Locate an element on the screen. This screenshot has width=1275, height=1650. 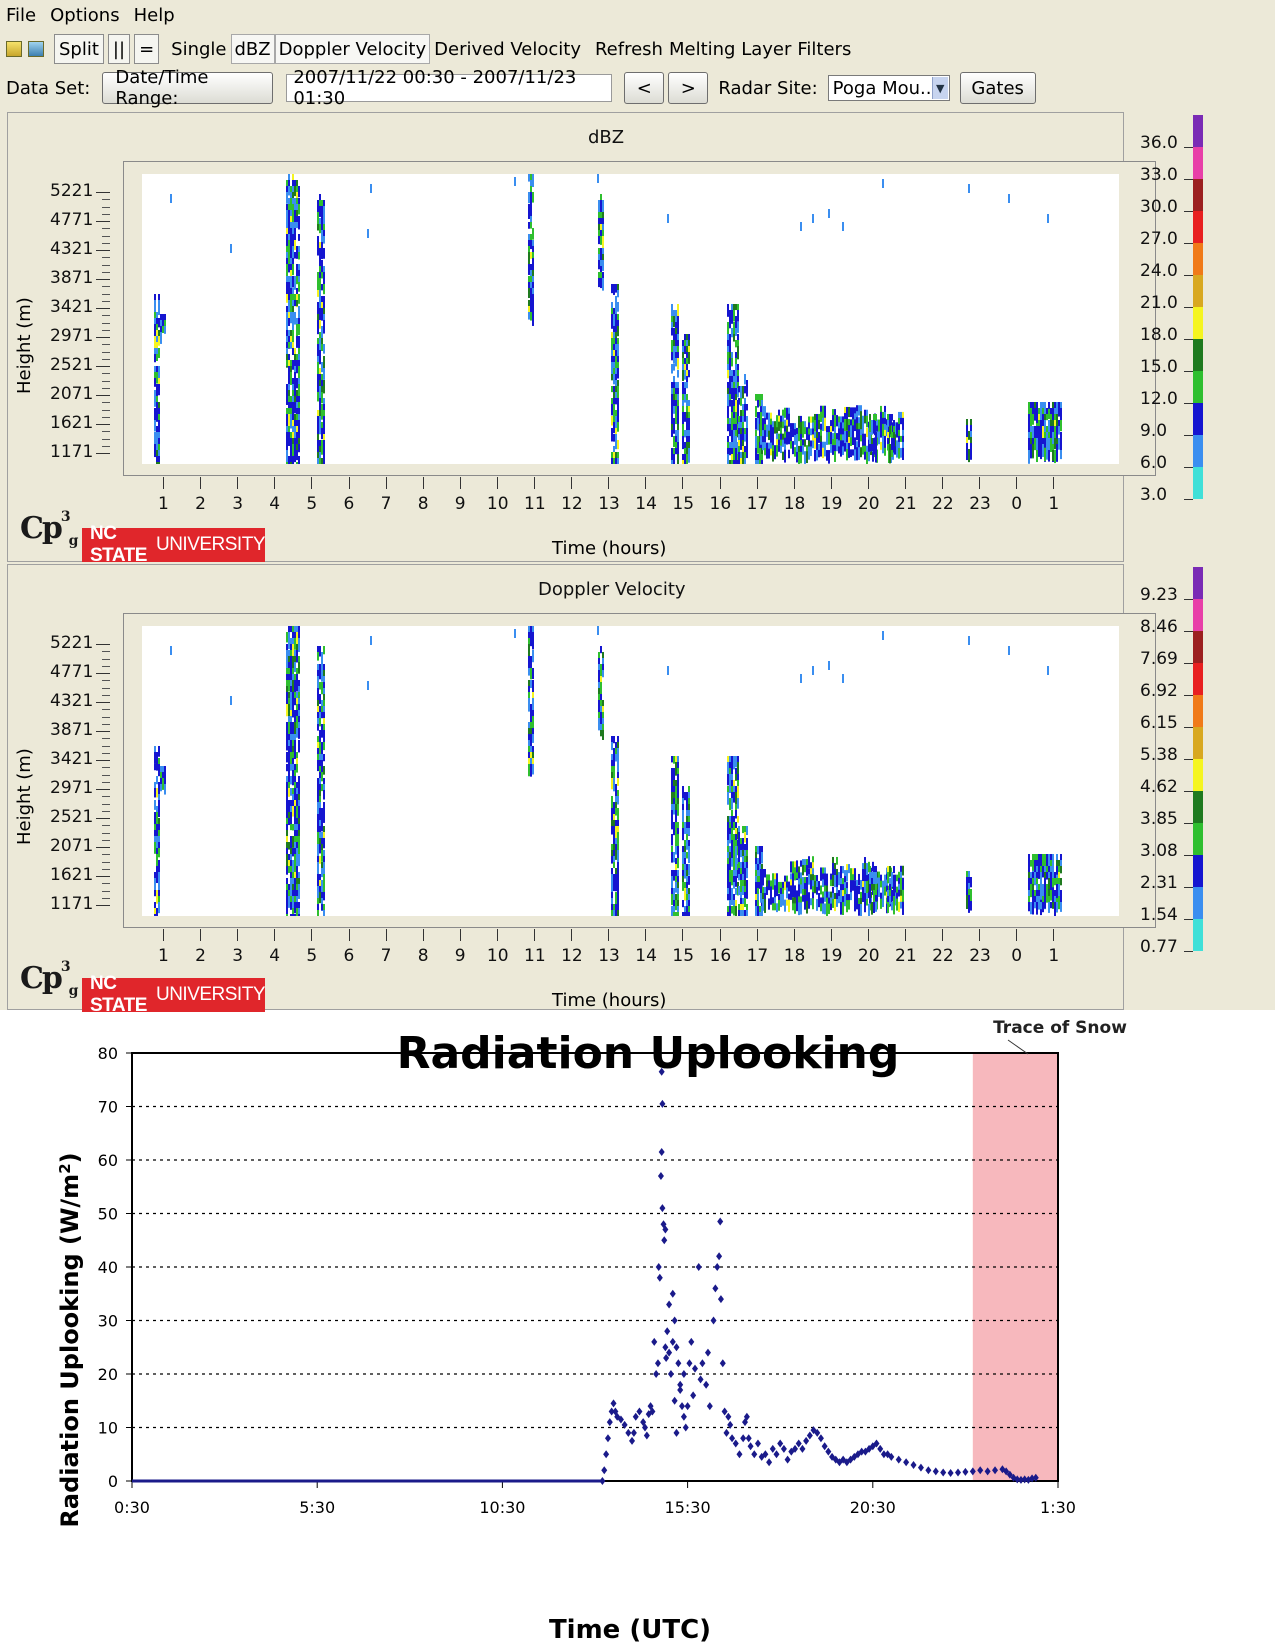
gates-button: Gates is located at coordinates (997, 88).